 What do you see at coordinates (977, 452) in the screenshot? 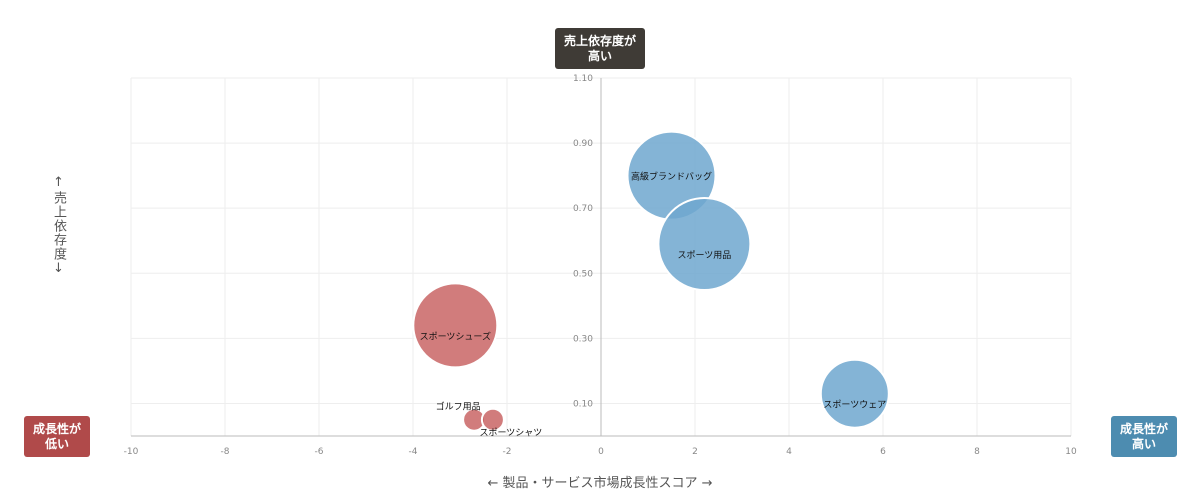
I see `x-tick-label: 8` at bounding box center [977, 452].